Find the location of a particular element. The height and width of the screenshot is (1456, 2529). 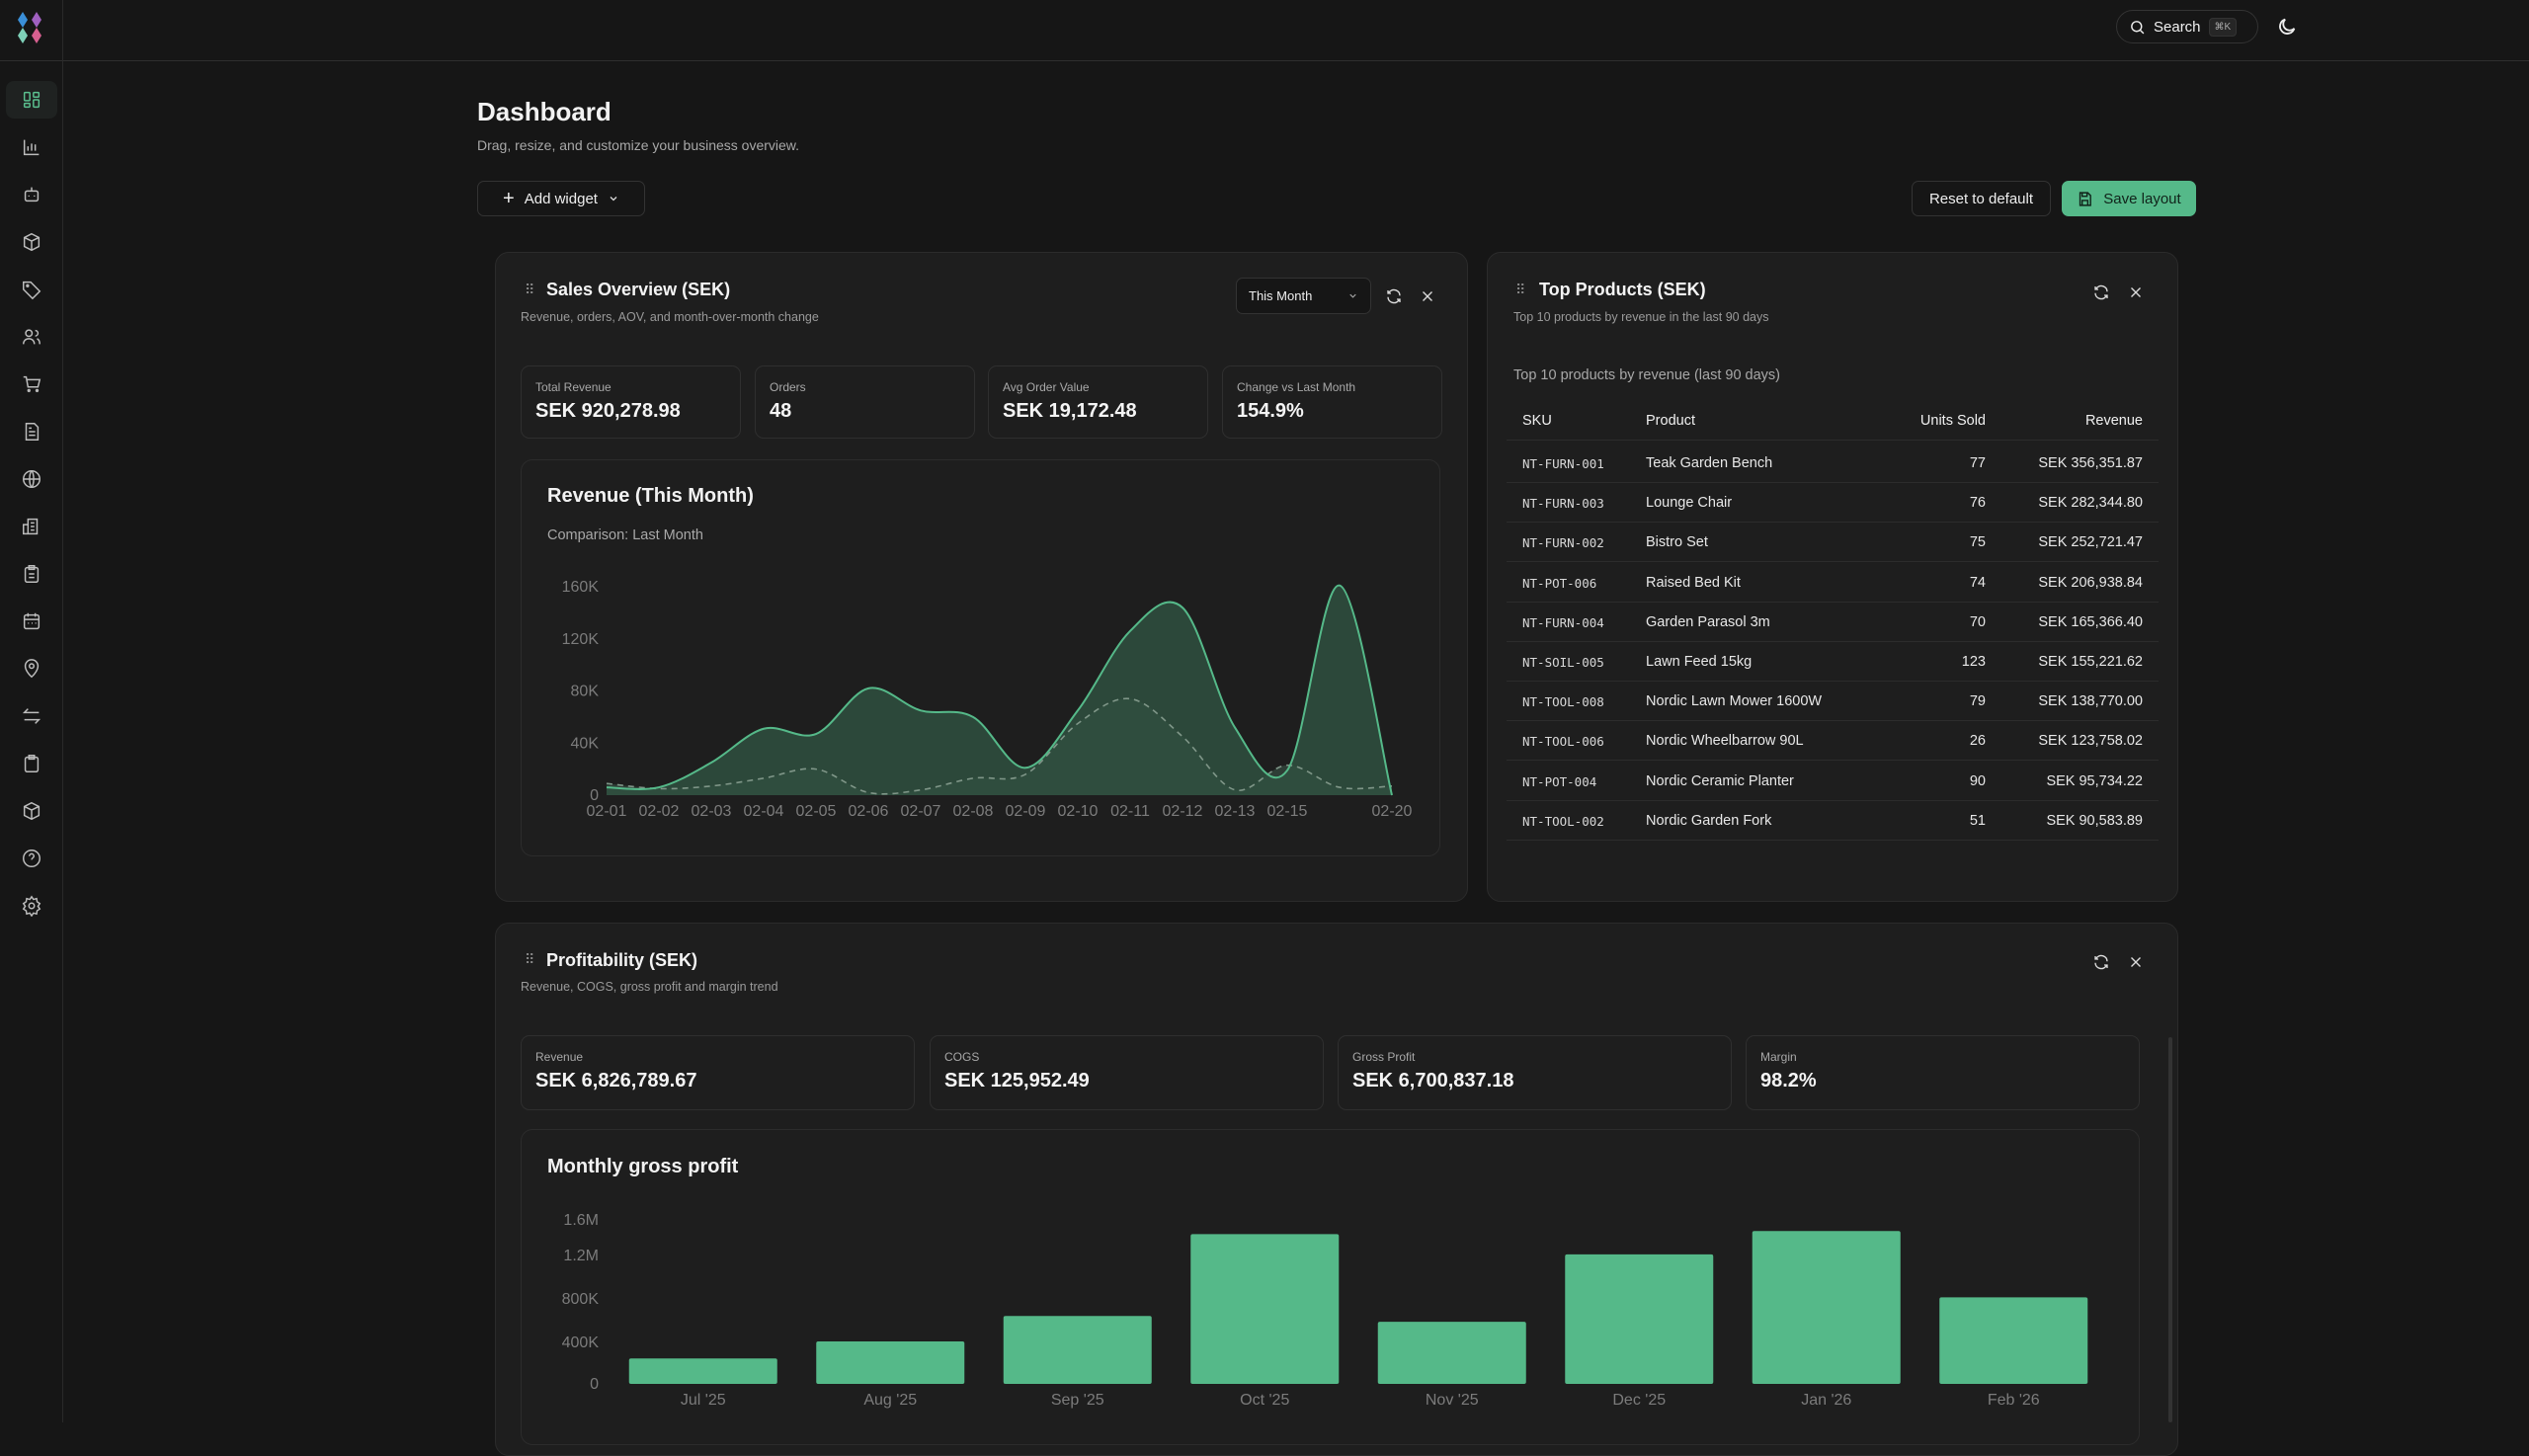

sidebar-item-clipboard-list is located at coordinates (31, 574).